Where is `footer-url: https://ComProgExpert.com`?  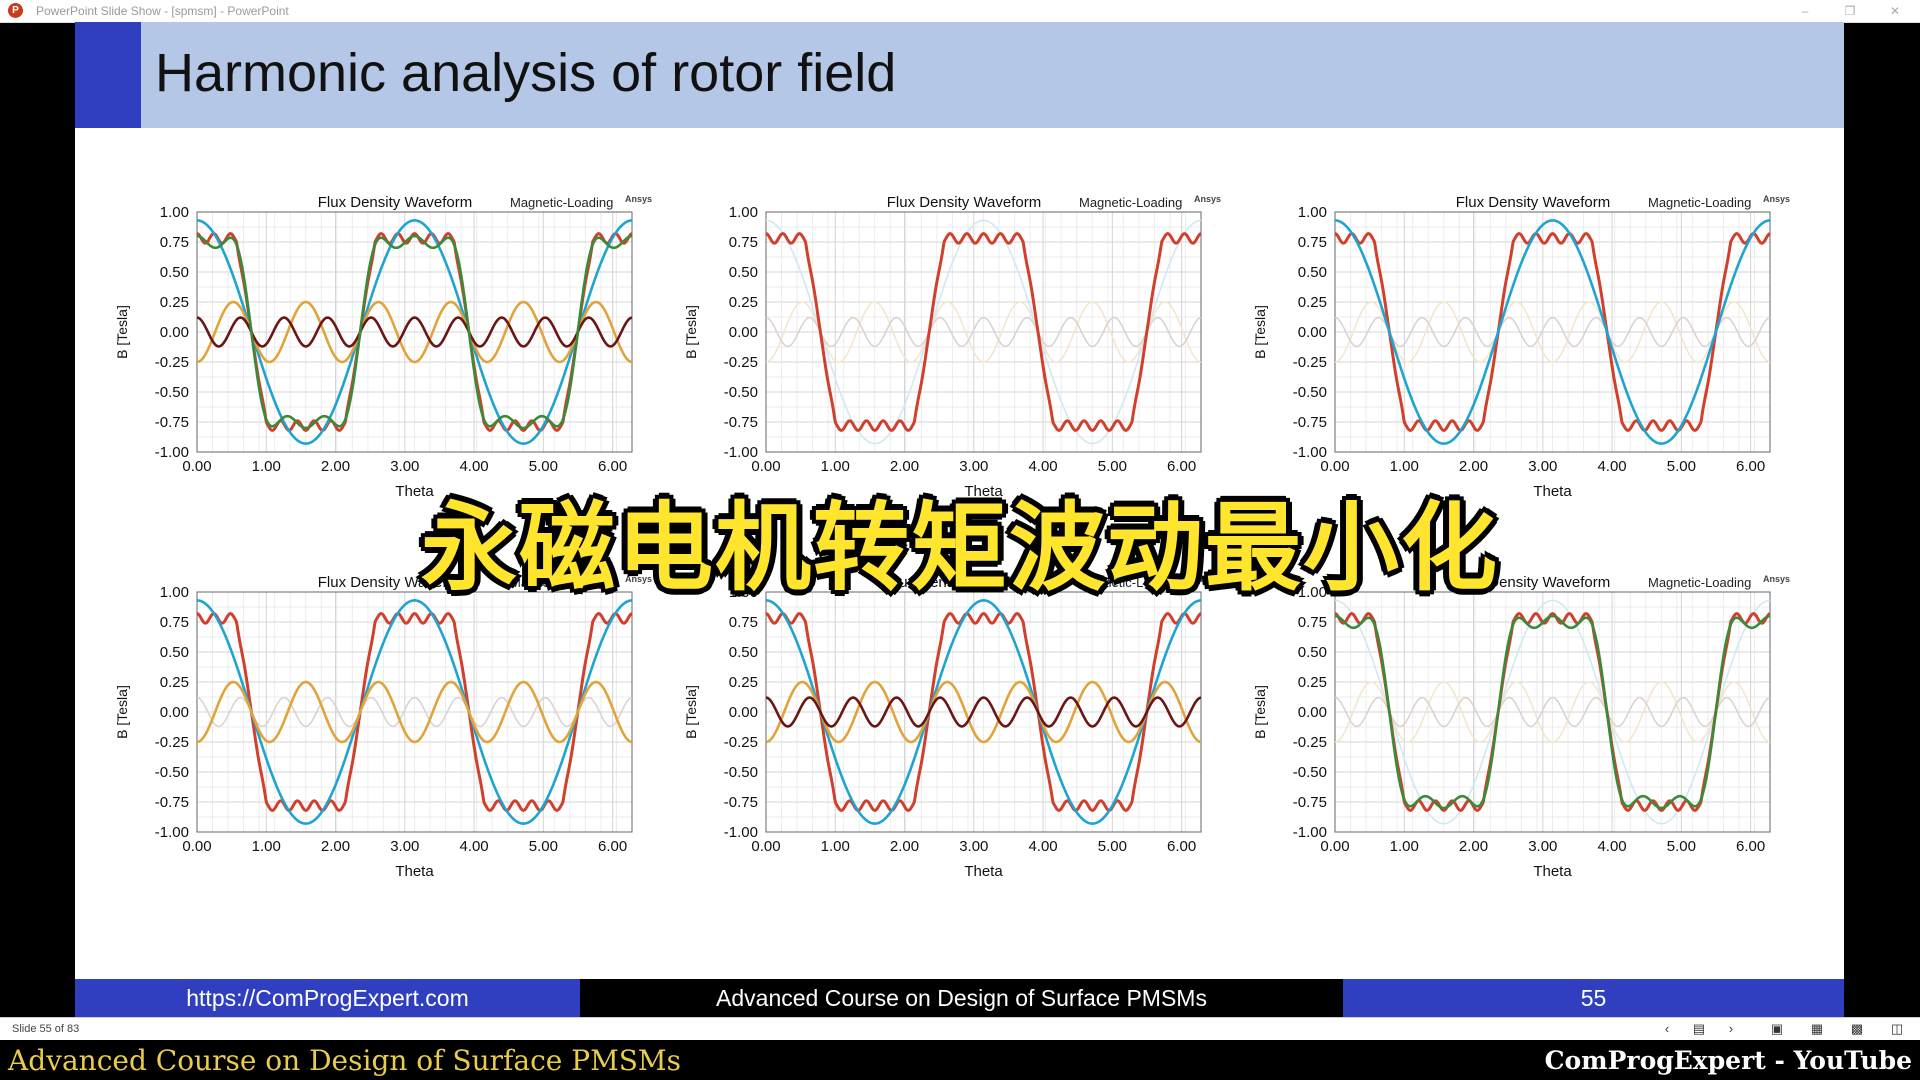 footer-url: https://ComProgExpert.com is located at coordinates (327, 998).